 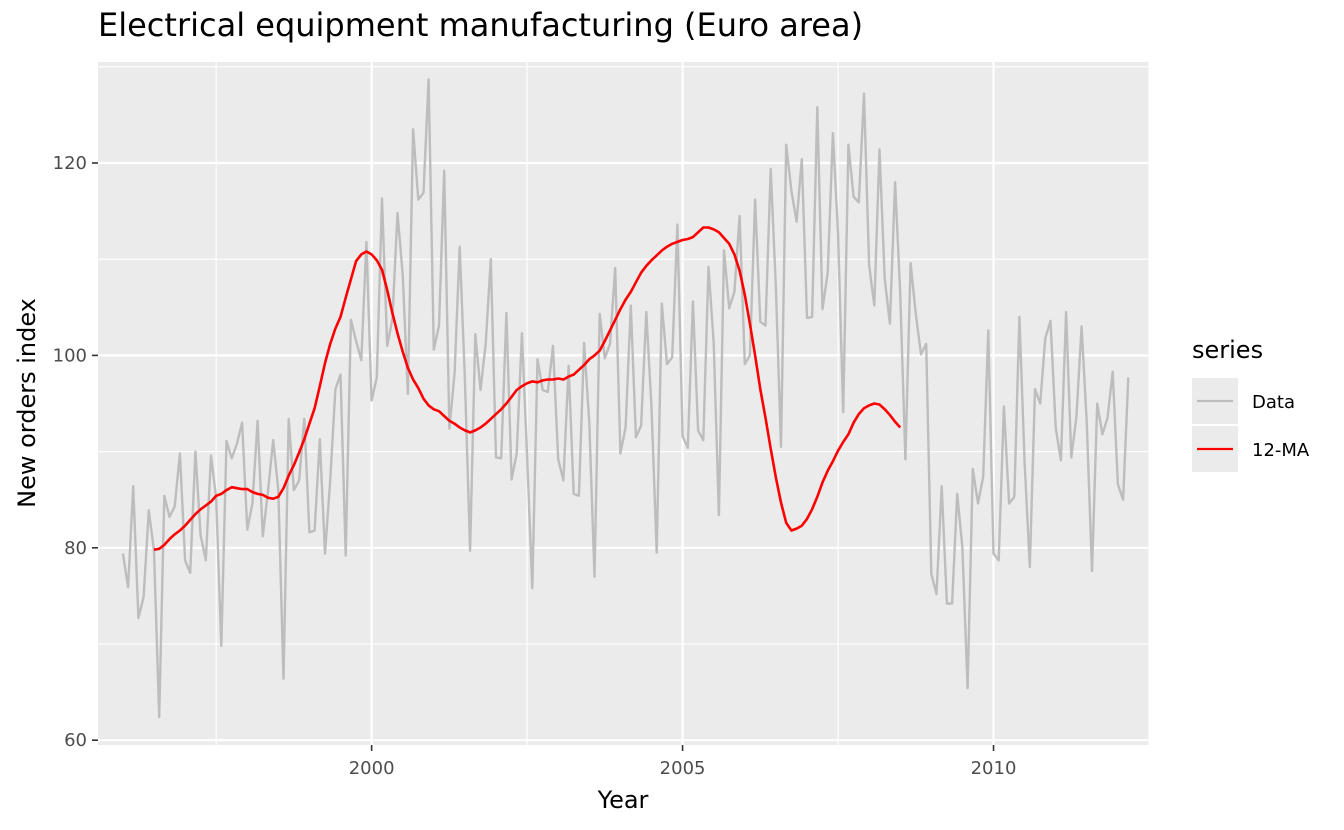 I want to click on legend: series Data 12-MA, so click(x=1251, y=404).